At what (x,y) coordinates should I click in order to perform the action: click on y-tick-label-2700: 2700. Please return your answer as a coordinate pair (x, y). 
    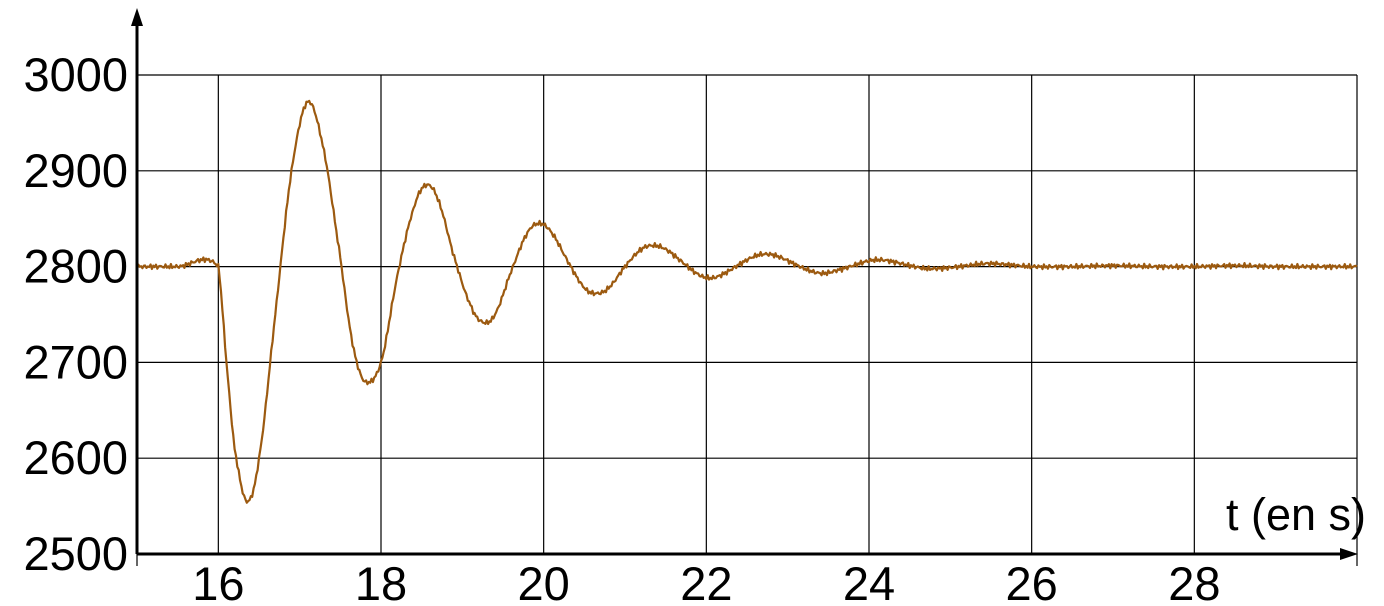
    Looking at the image, I should click on (75, 361).